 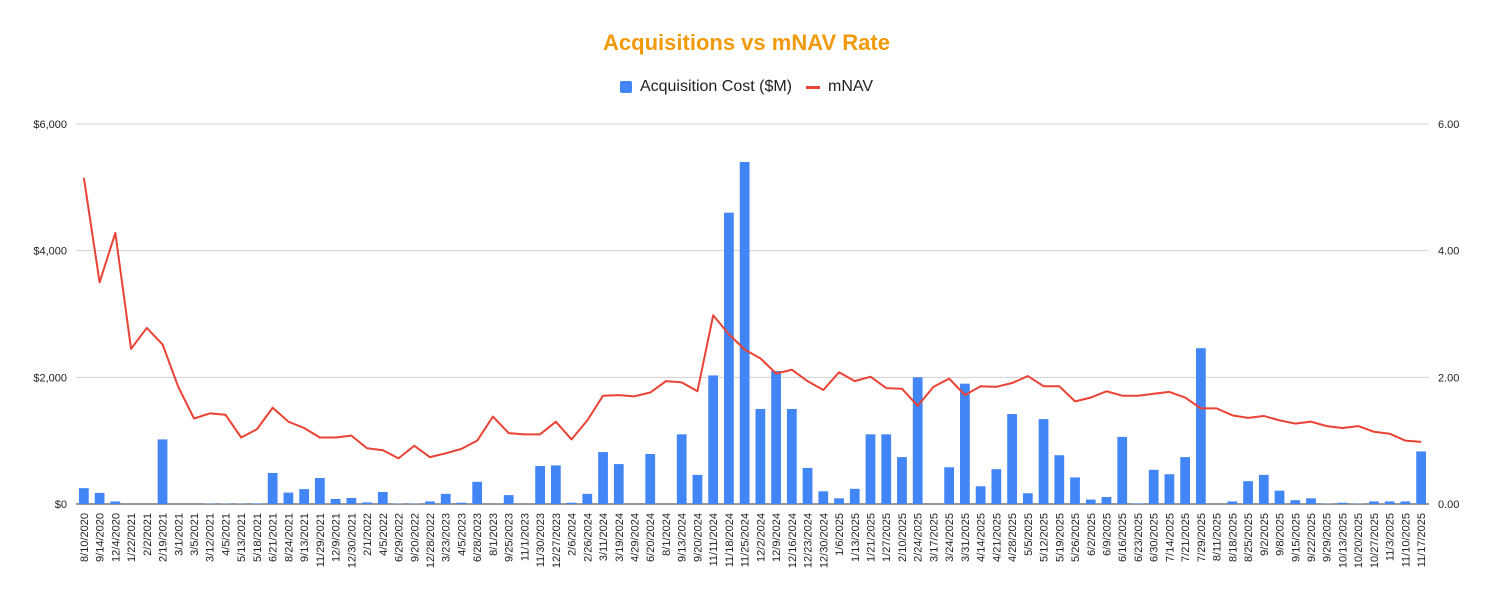 I want to click on y-left-tick-label: $0, so click(x=61, y=505).